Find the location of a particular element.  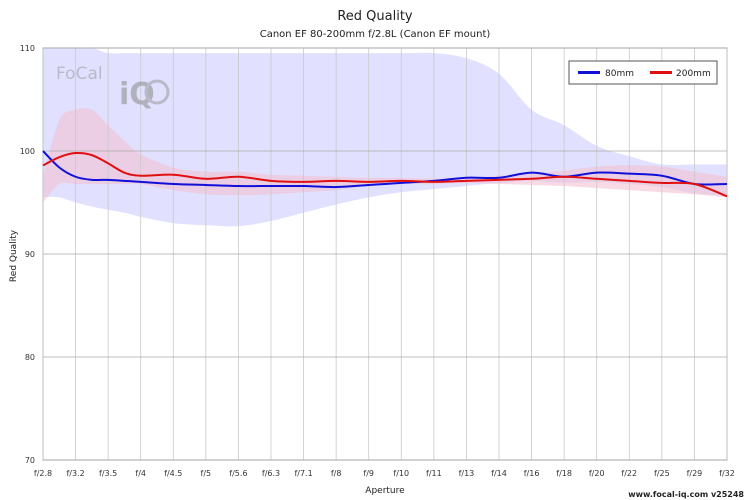

x-tick-label: f/10 is located at coordinates (401, 473).